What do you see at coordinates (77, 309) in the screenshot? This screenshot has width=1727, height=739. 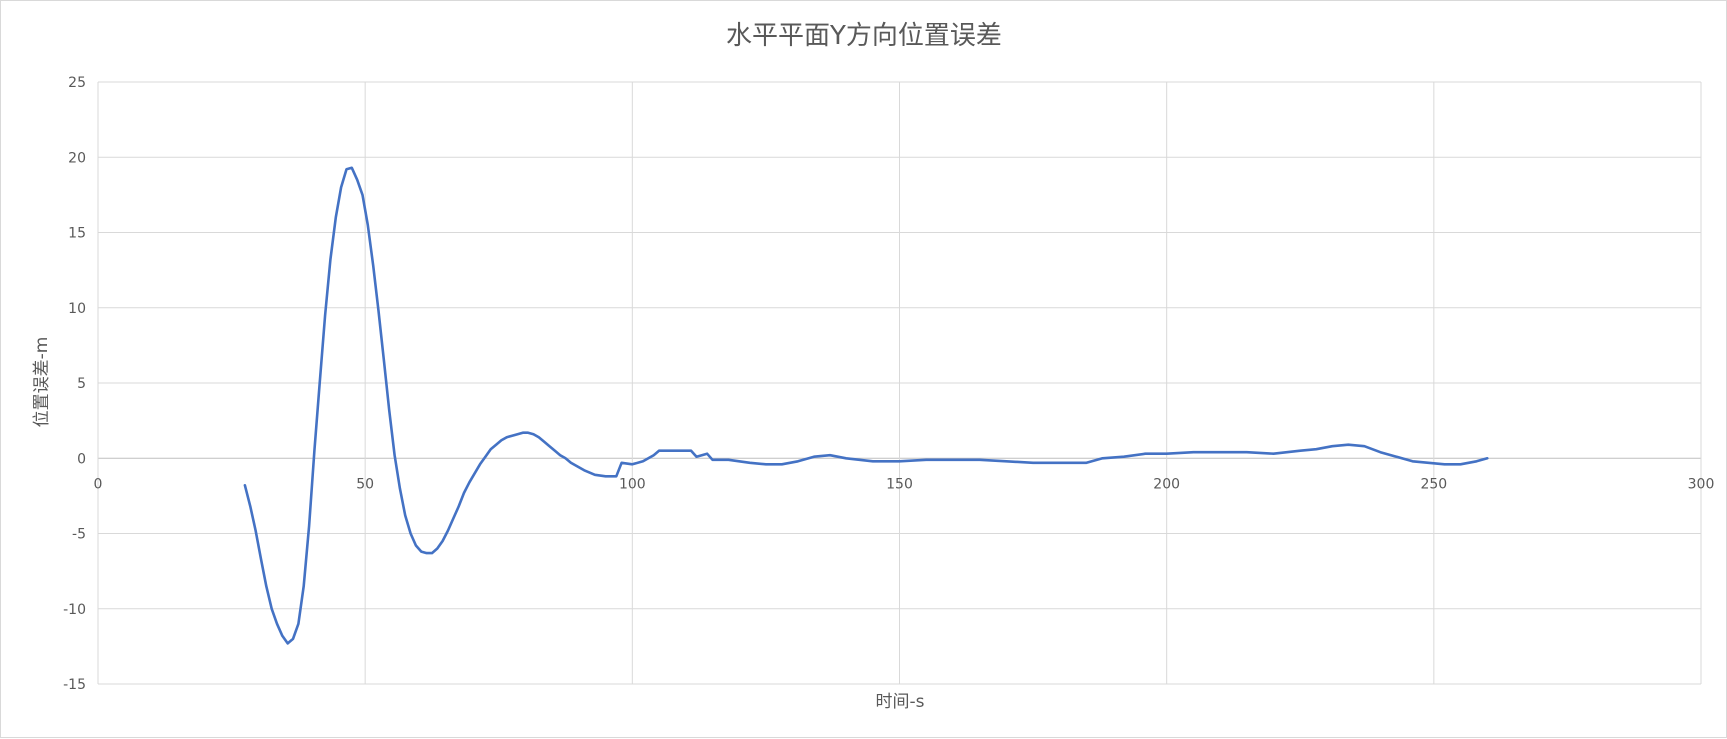 I see `y-tick-label: 10` at bounding box center [77, 309].